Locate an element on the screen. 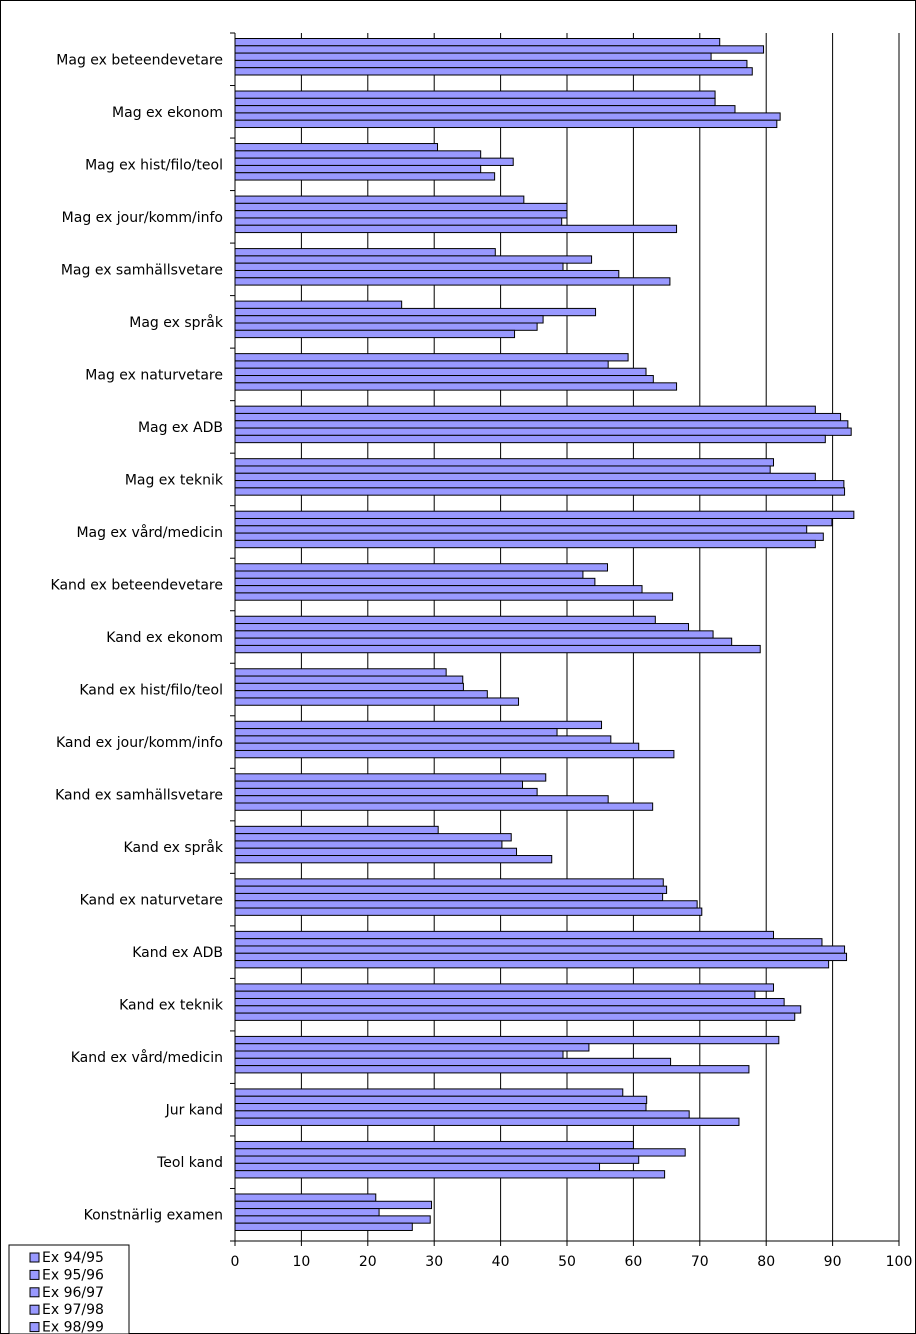 This screenshot has width=916, height=1334. x-tick-label: 30 is located at coordinates (434, 1262).